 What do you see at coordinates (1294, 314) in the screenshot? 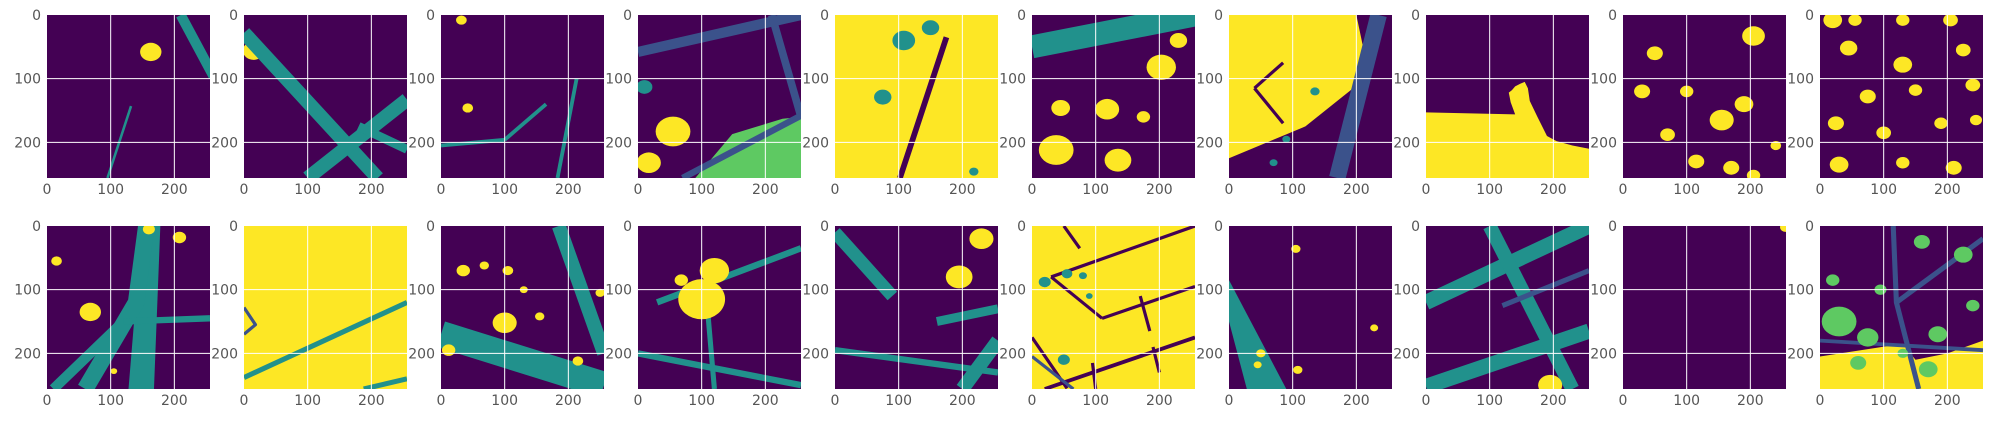
I see `panel-r2c7: 0 100 200 0 100 200` at bounding box center [1294, 314].